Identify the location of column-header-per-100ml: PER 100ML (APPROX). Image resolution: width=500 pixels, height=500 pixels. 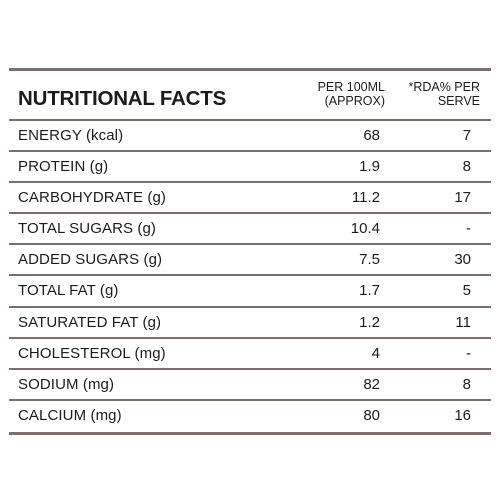
(351, 94).